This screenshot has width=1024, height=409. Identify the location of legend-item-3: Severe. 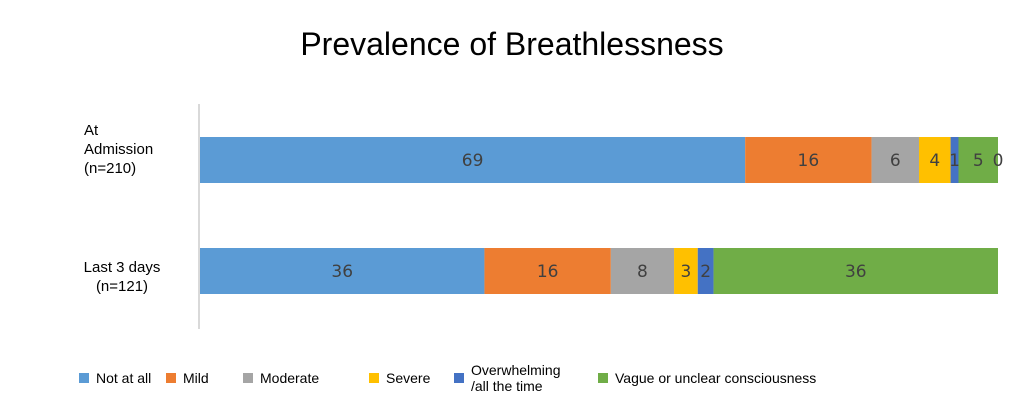
(399, 378).